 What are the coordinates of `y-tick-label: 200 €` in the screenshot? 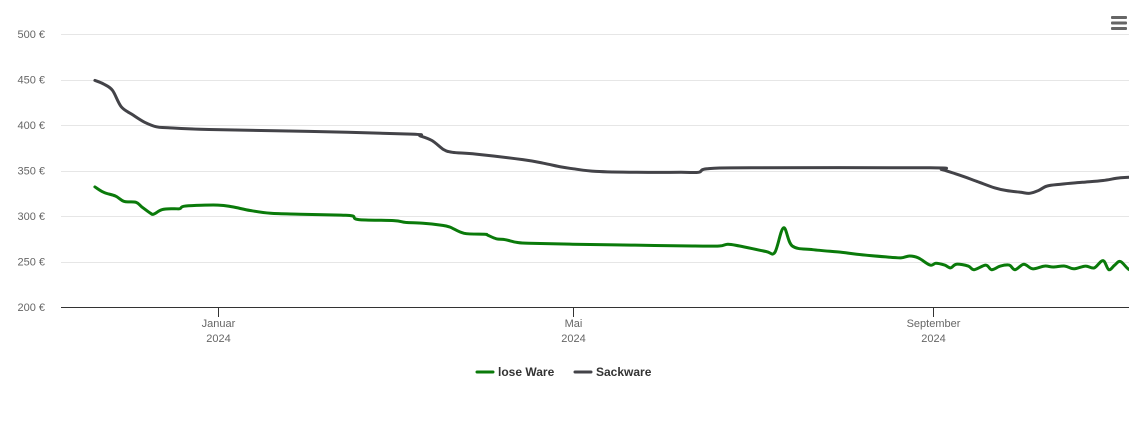 It's located at (31, 308).